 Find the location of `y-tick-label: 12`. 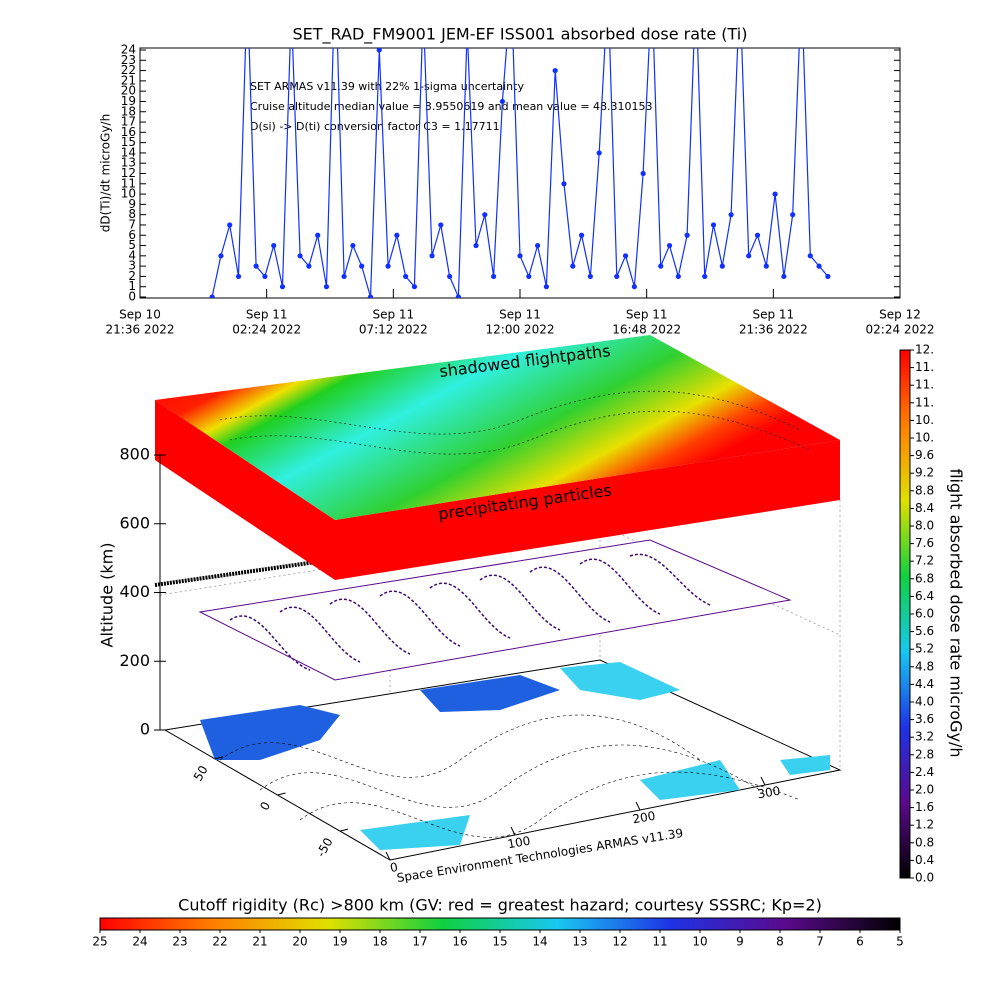

y-tick-label: 12 is located at coordinates (128, 173).